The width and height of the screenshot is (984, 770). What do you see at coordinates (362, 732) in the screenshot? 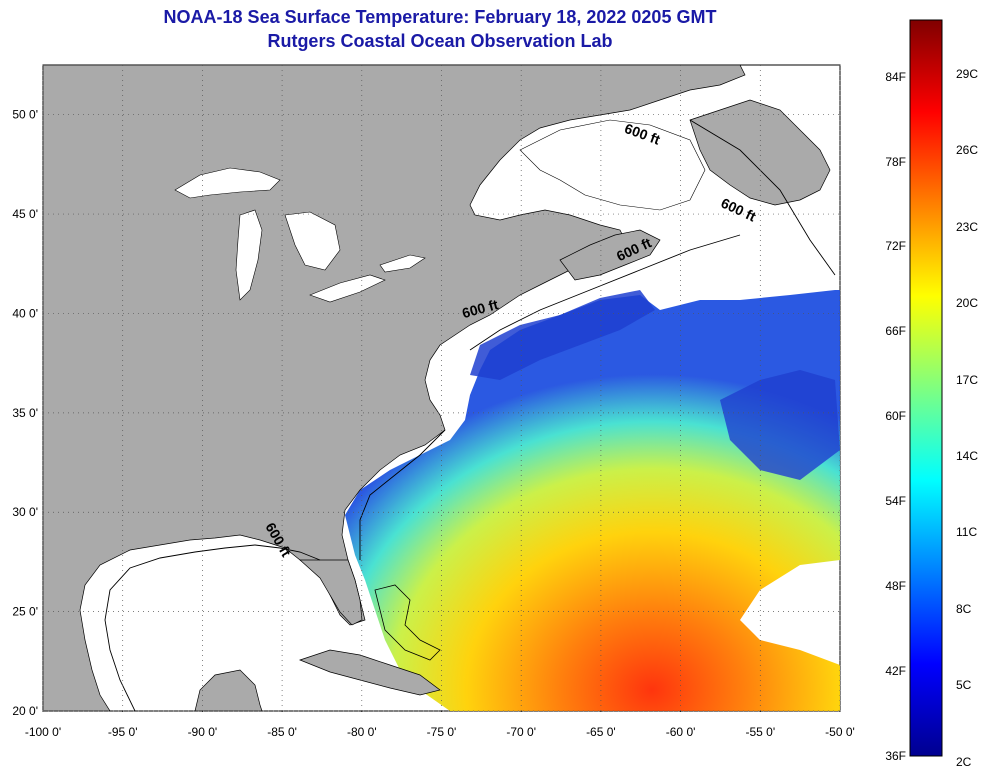
I see `lon-tick-label: -80 0'` at bounding box center [362, 732].